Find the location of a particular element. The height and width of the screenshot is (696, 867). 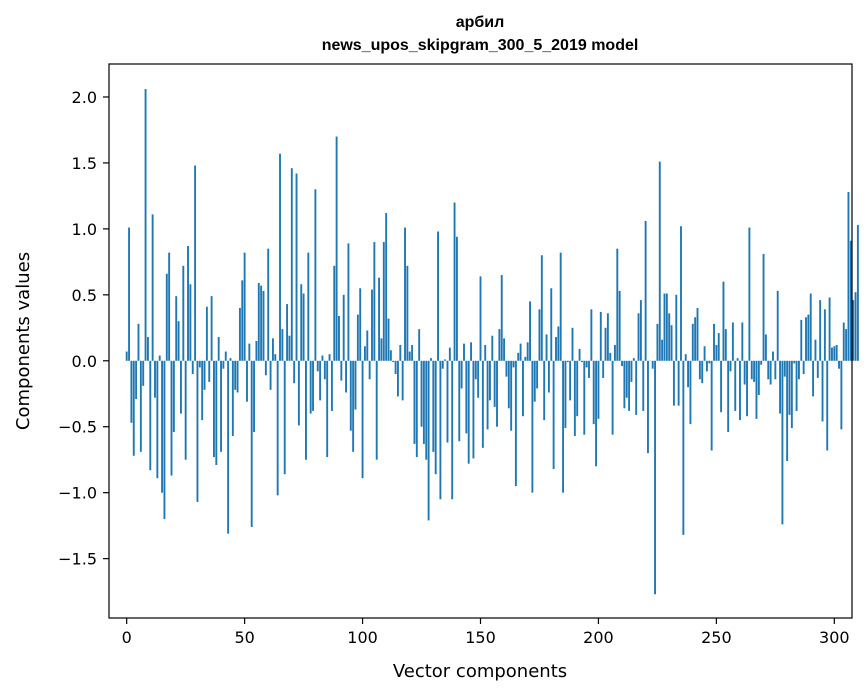

x-tick-label: 250 is located at coordinates (716, 637).